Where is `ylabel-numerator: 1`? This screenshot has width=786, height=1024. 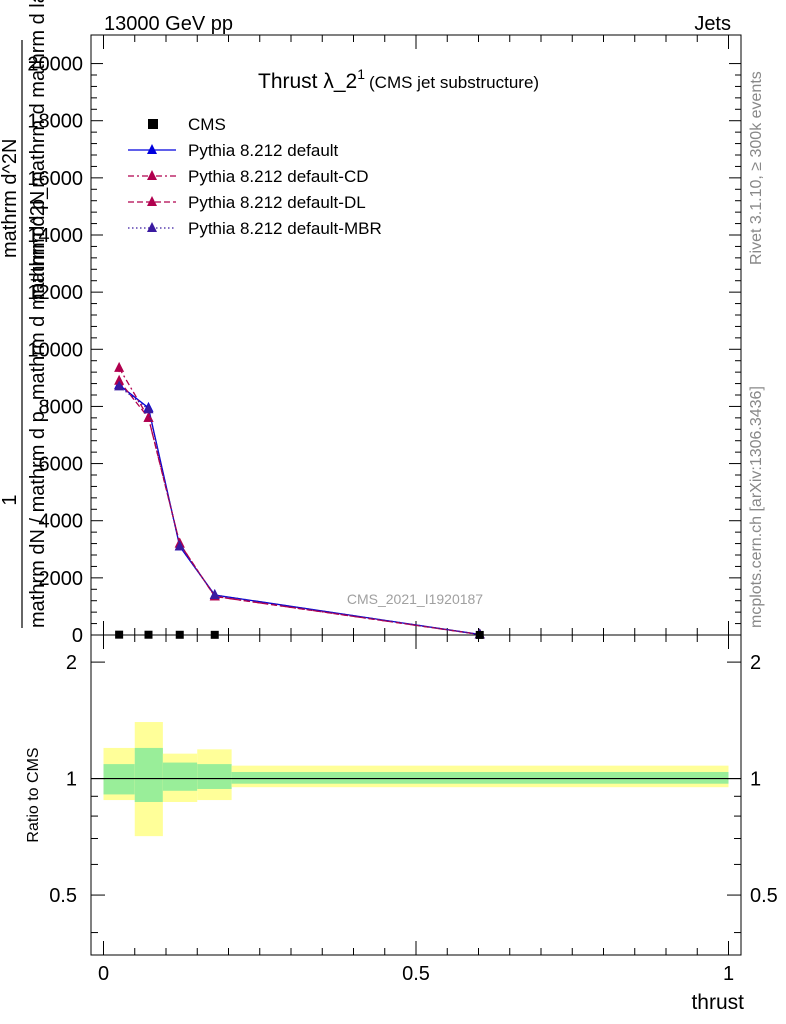
ylabel-numerator: 1 is located at coordinates (10, 499).